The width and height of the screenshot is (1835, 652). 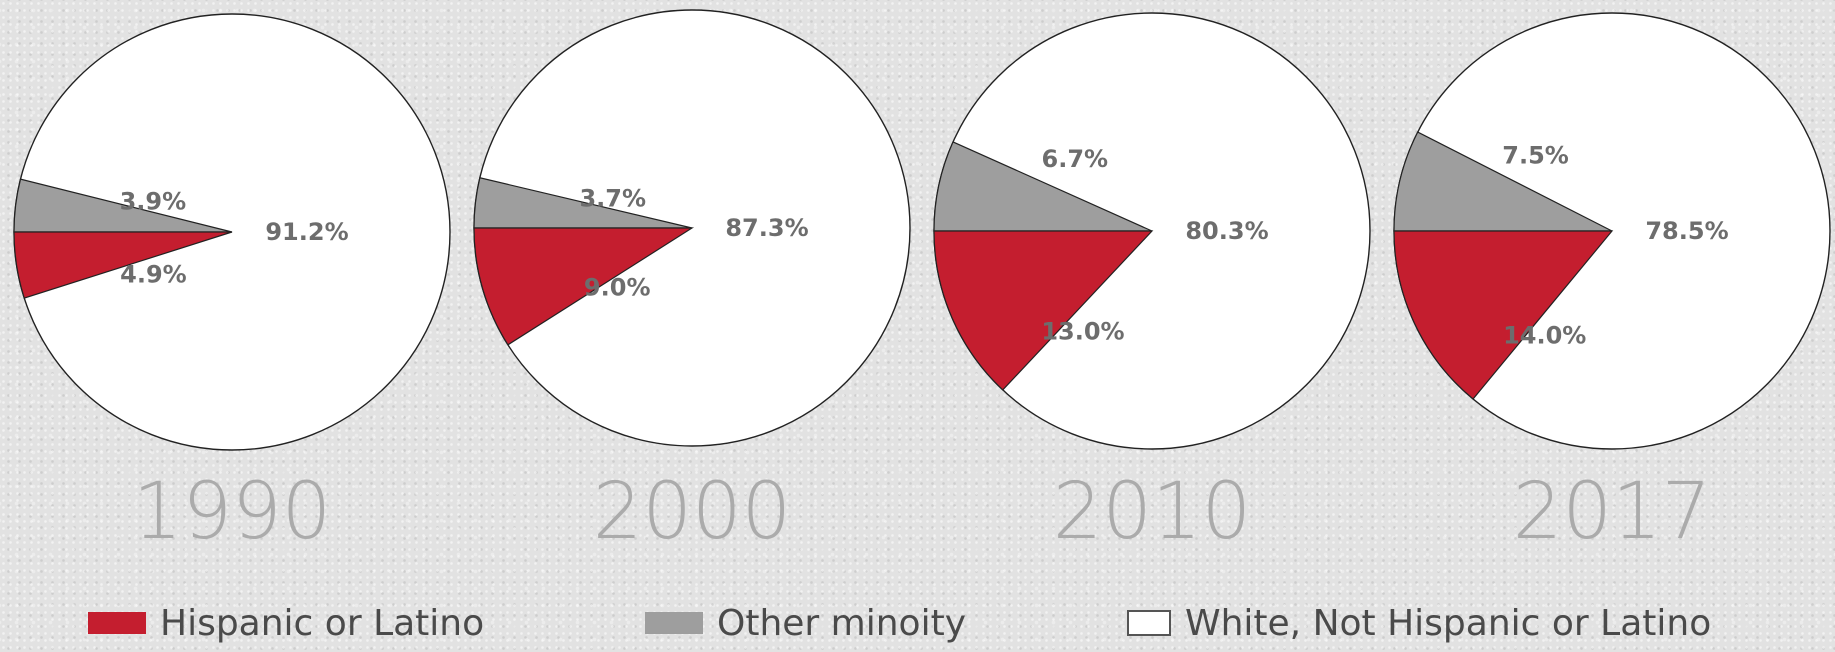 I want to click on label-white-2000: 87.3%, so click(x=766, y=228).